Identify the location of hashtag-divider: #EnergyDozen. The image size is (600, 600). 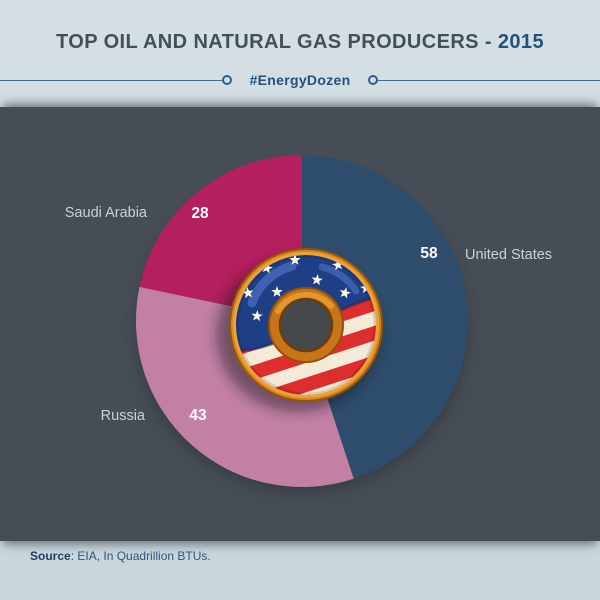
(300, 80).